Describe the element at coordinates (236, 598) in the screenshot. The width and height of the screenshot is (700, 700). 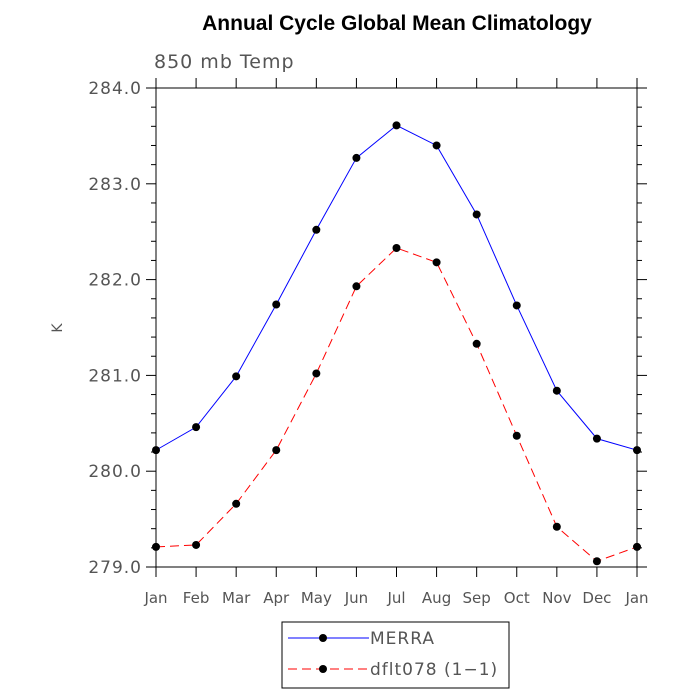
I see `x-tick-label: Mar` at that location.